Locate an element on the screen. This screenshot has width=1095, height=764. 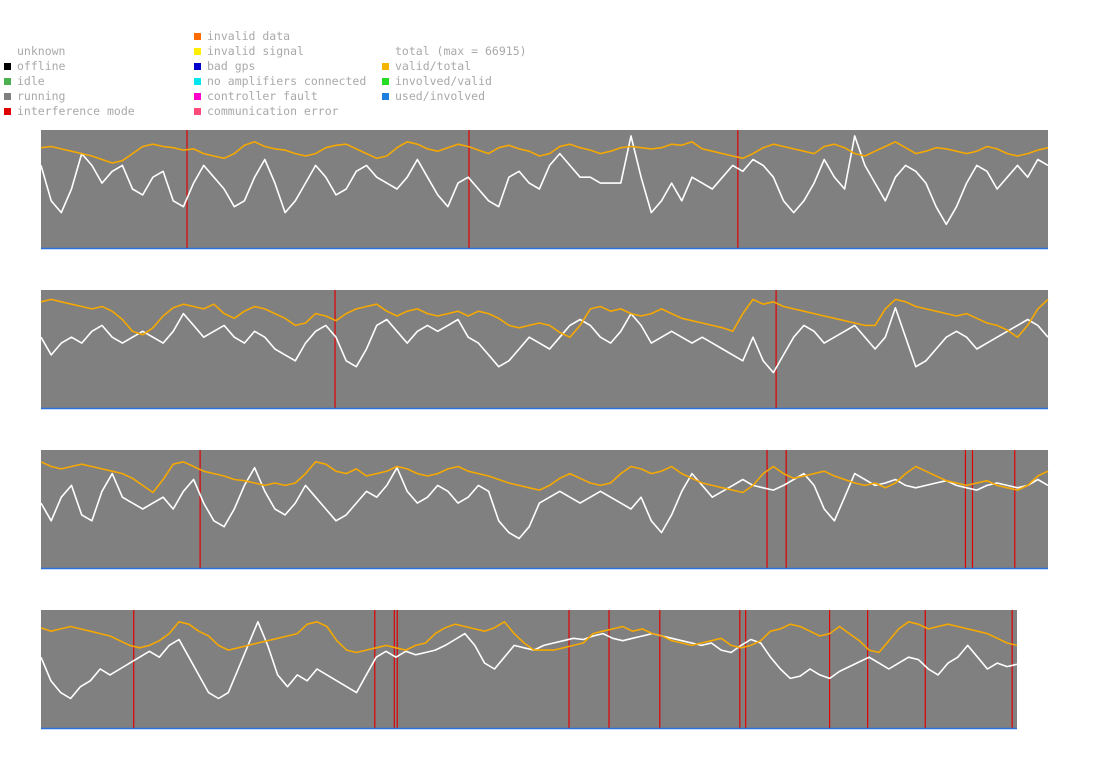
legend-label: invalid signal is located at coordinates (255, 51).